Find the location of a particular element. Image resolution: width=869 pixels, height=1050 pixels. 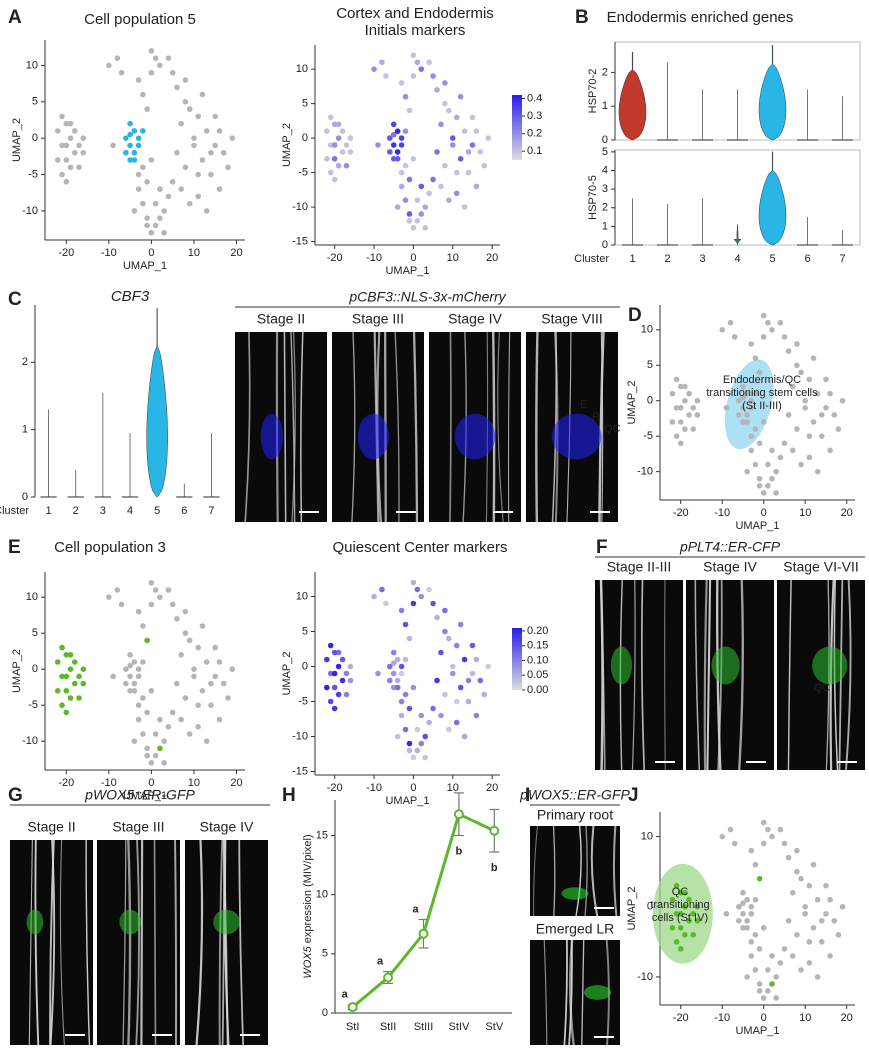

region is located at coordinates (749, 404).